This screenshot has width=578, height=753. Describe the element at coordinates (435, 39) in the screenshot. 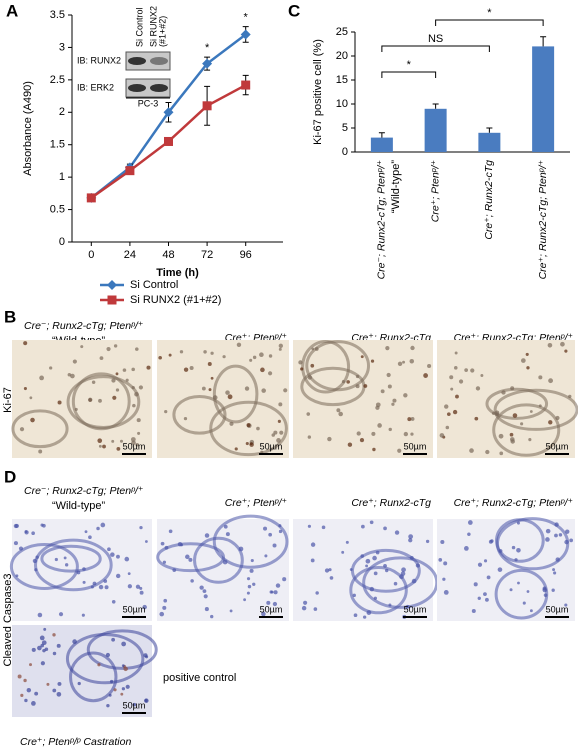

I see `significance-mark: NS` at that location.